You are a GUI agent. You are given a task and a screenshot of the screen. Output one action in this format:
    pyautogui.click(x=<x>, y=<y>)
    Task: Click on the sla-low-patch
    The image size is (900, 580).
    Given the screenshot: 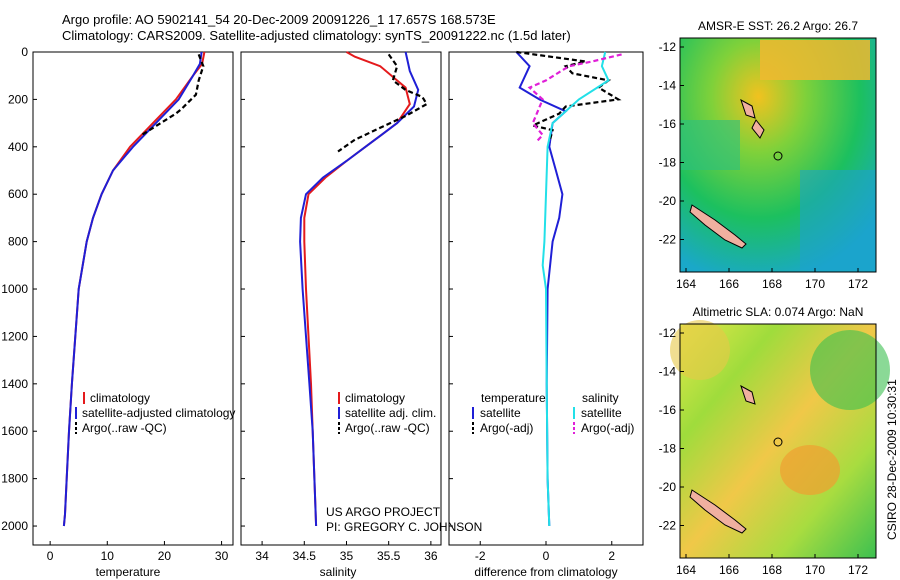 What is the action you would take?
    pyautogui.click(x=850, y=370)
    